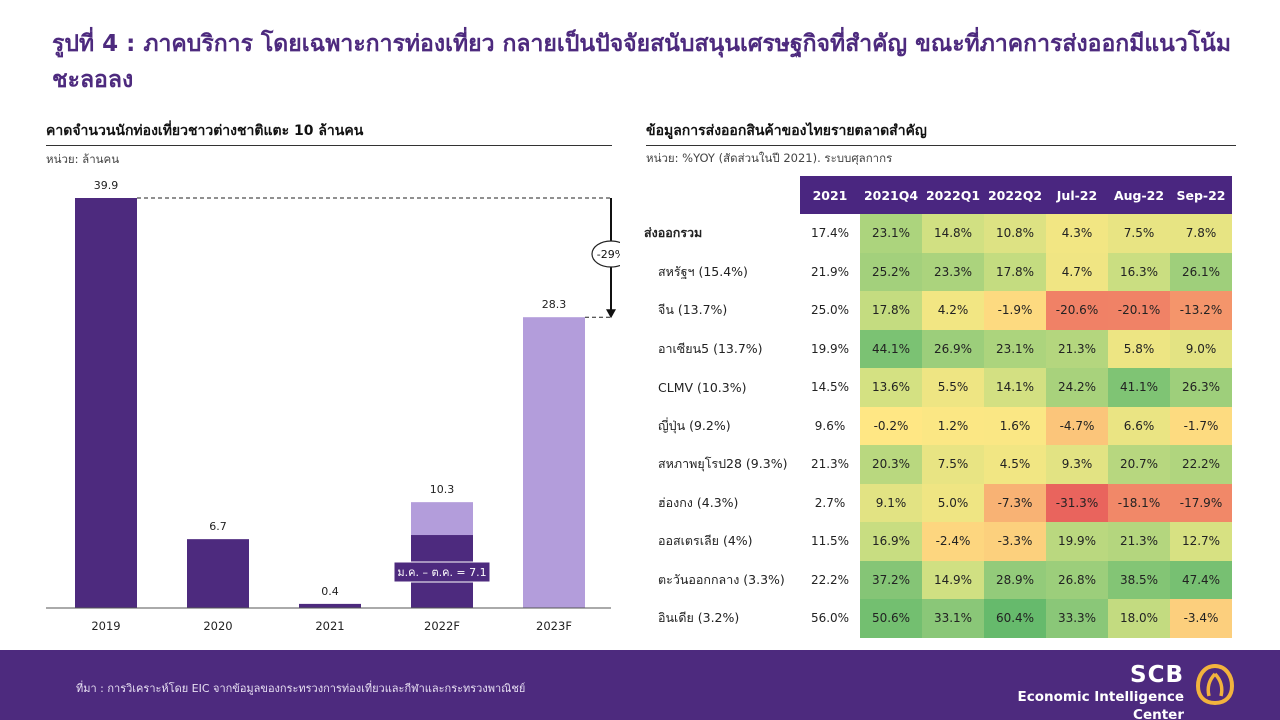 Image resolution: width=1280 pixels, height=720 pixels. What do you see at coordinates (1077, 195) in the screenshot?
I see `column-header: Jul-22` at bounding box center [1077, 195].